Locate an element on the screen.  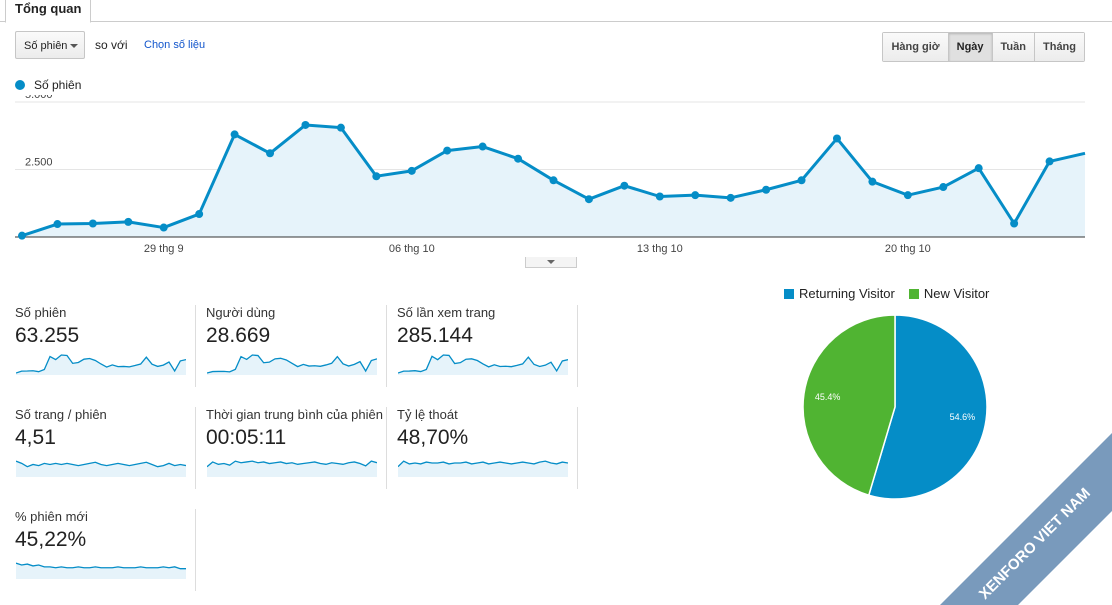
metric-label: Người dùng is located at coordinates (241, 312).